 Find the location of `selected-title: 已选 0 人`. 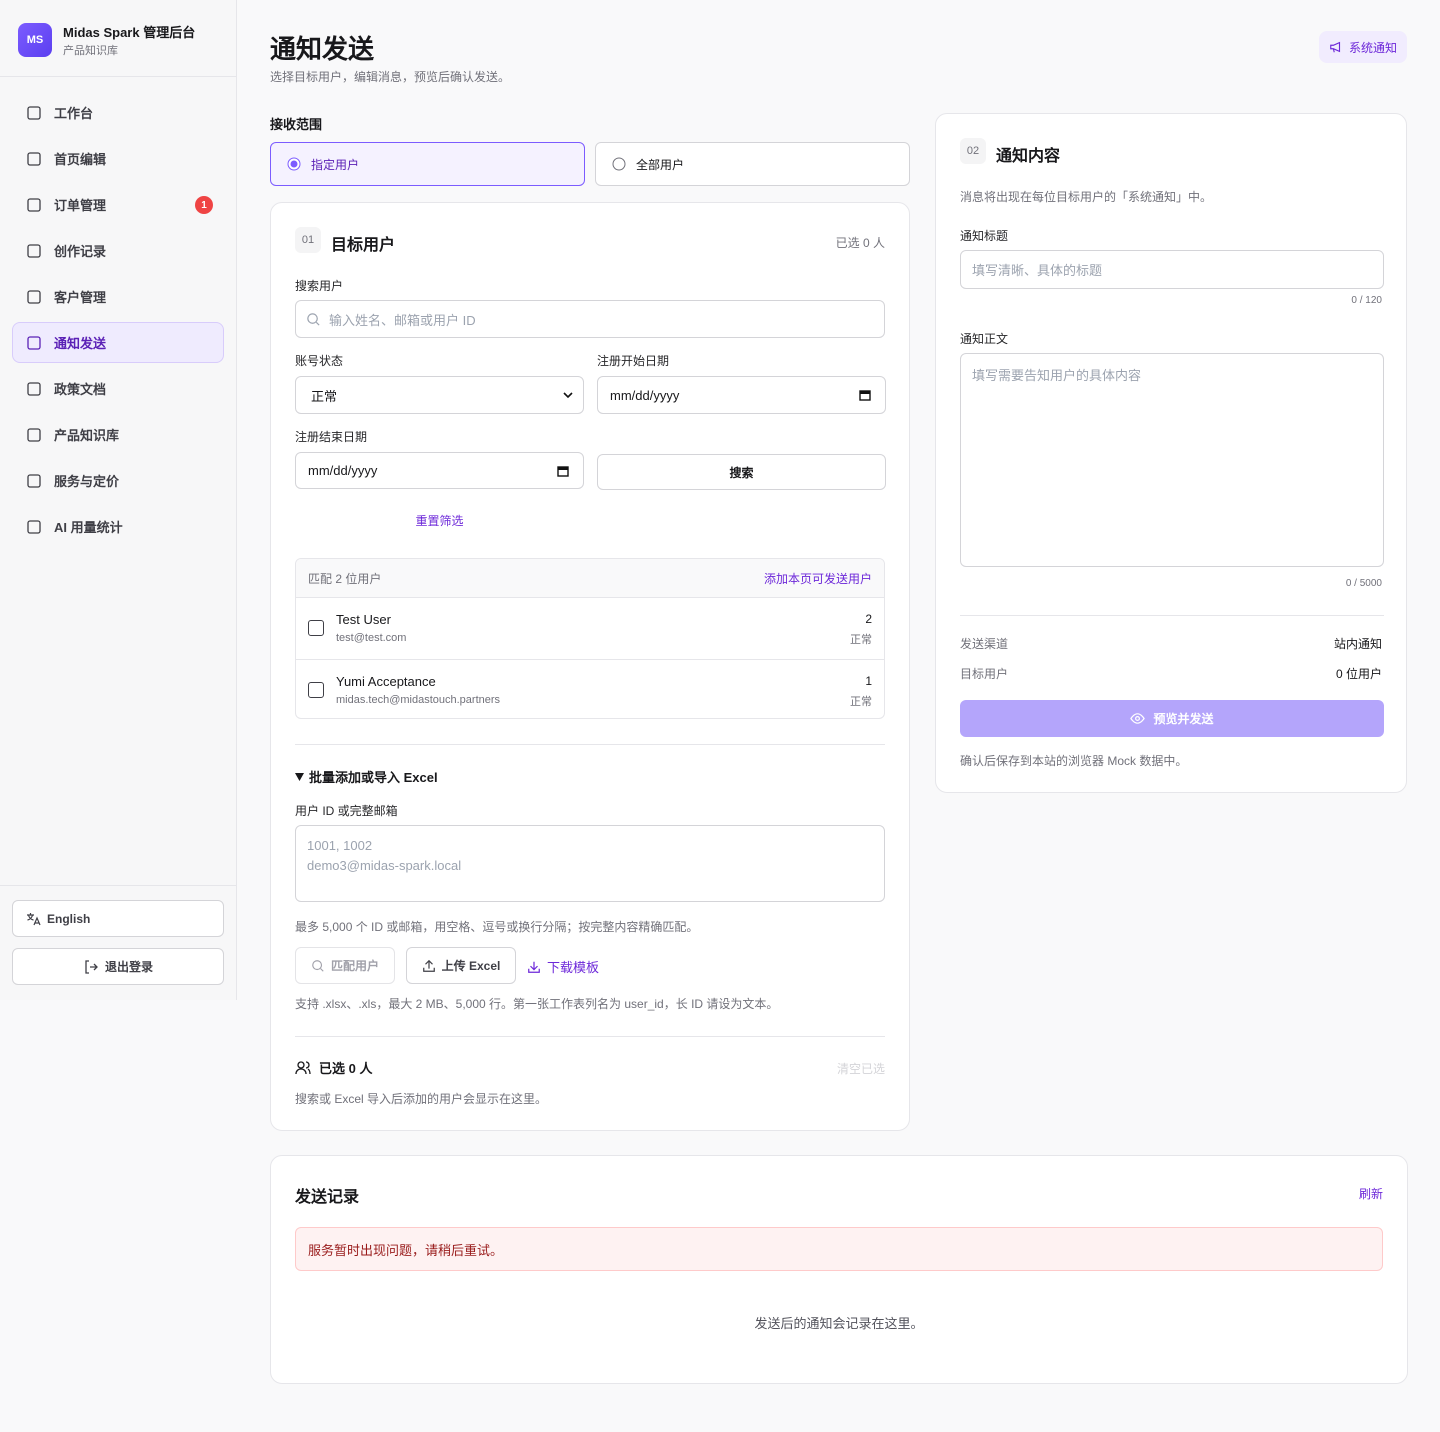

selected-title: 已选 0 人 is located at coordinates (346, 1068).